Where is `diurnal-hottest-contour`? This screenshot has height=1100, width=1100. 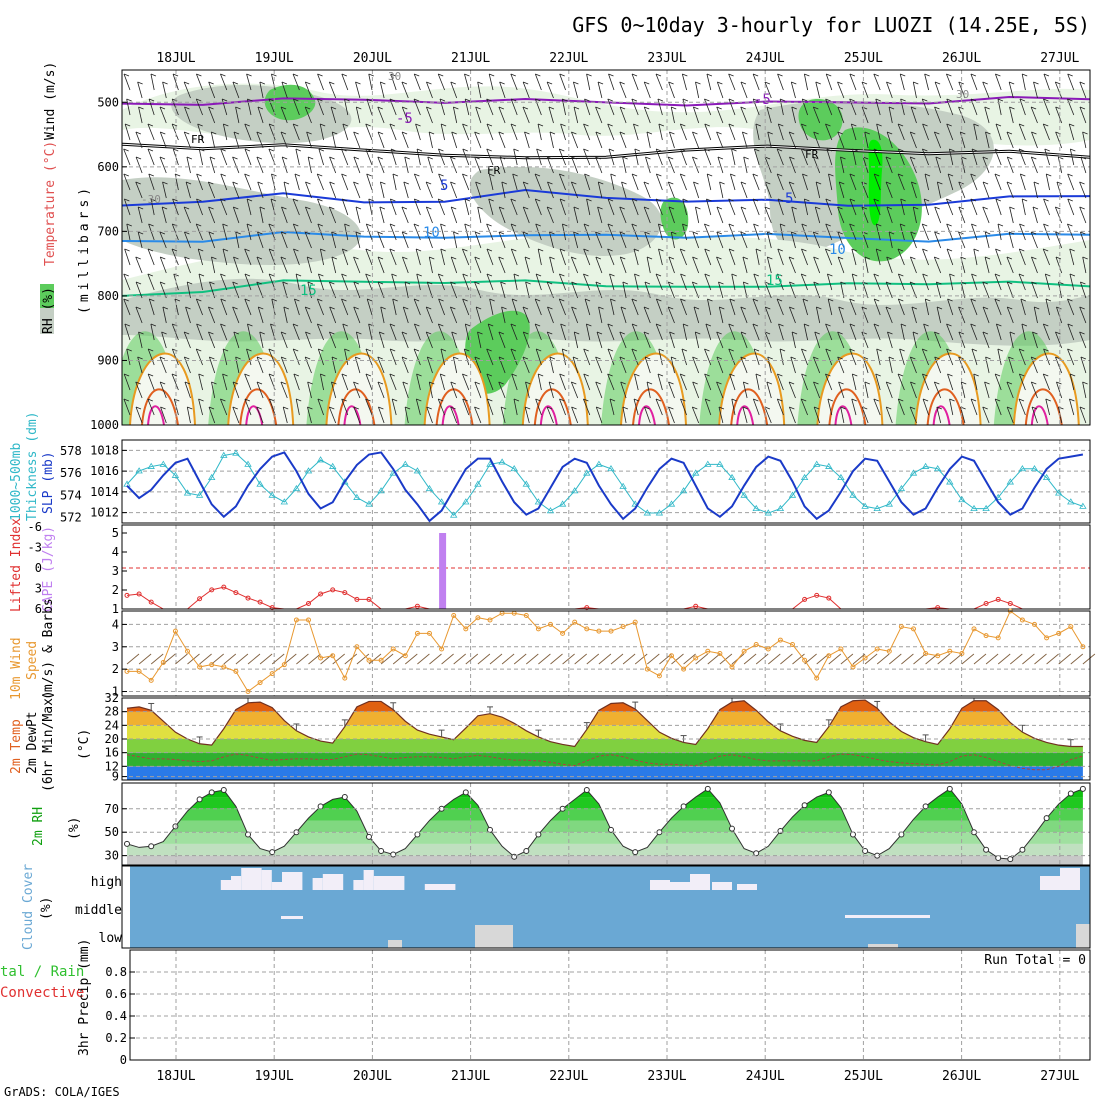 diurnal-hottest-contour is located at coordinates (254, 415).